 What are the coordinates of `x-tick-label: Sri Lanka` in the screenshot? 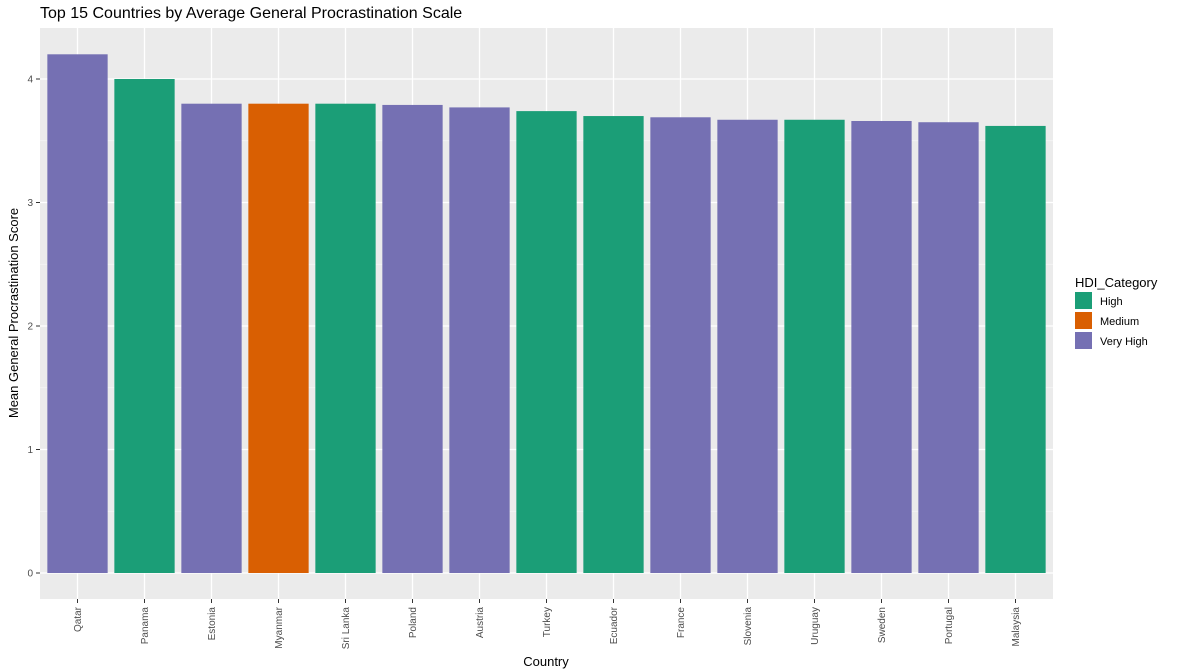 It's located at (346, 628).